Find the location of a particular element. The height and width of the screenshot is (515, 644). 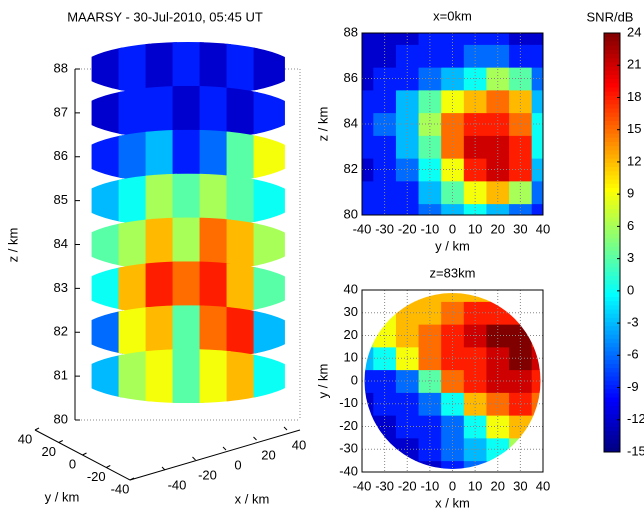

z-tick-label: 83 is located at coordinates (61, 287).